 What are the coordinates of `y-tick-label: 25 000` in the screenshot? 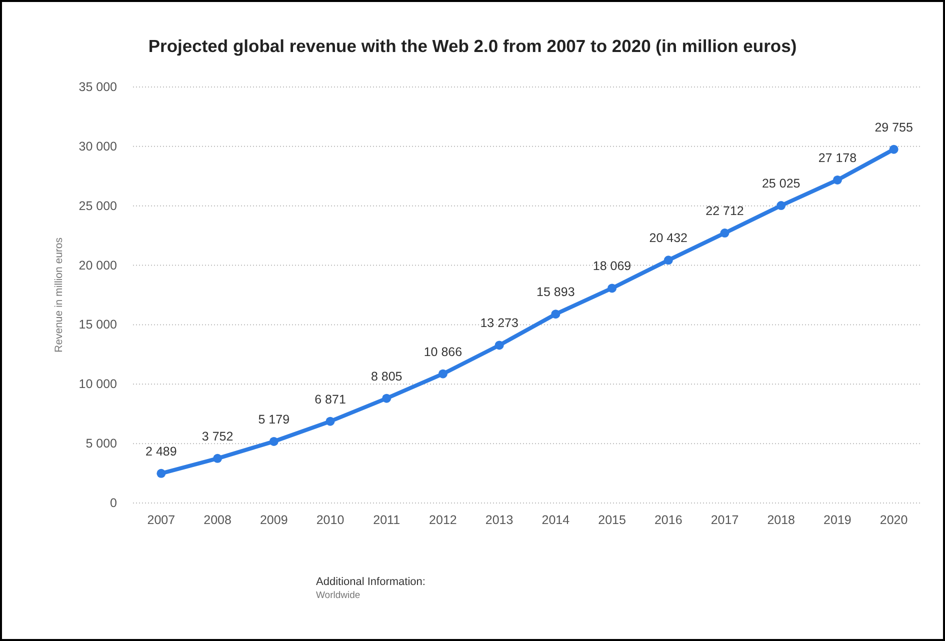 It's located at (98, 205).